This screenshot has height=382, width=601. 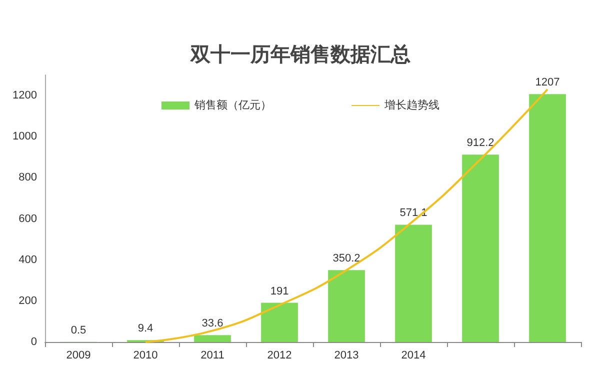 I want to click on data-label: 912.2, so click(x=480, y=143).